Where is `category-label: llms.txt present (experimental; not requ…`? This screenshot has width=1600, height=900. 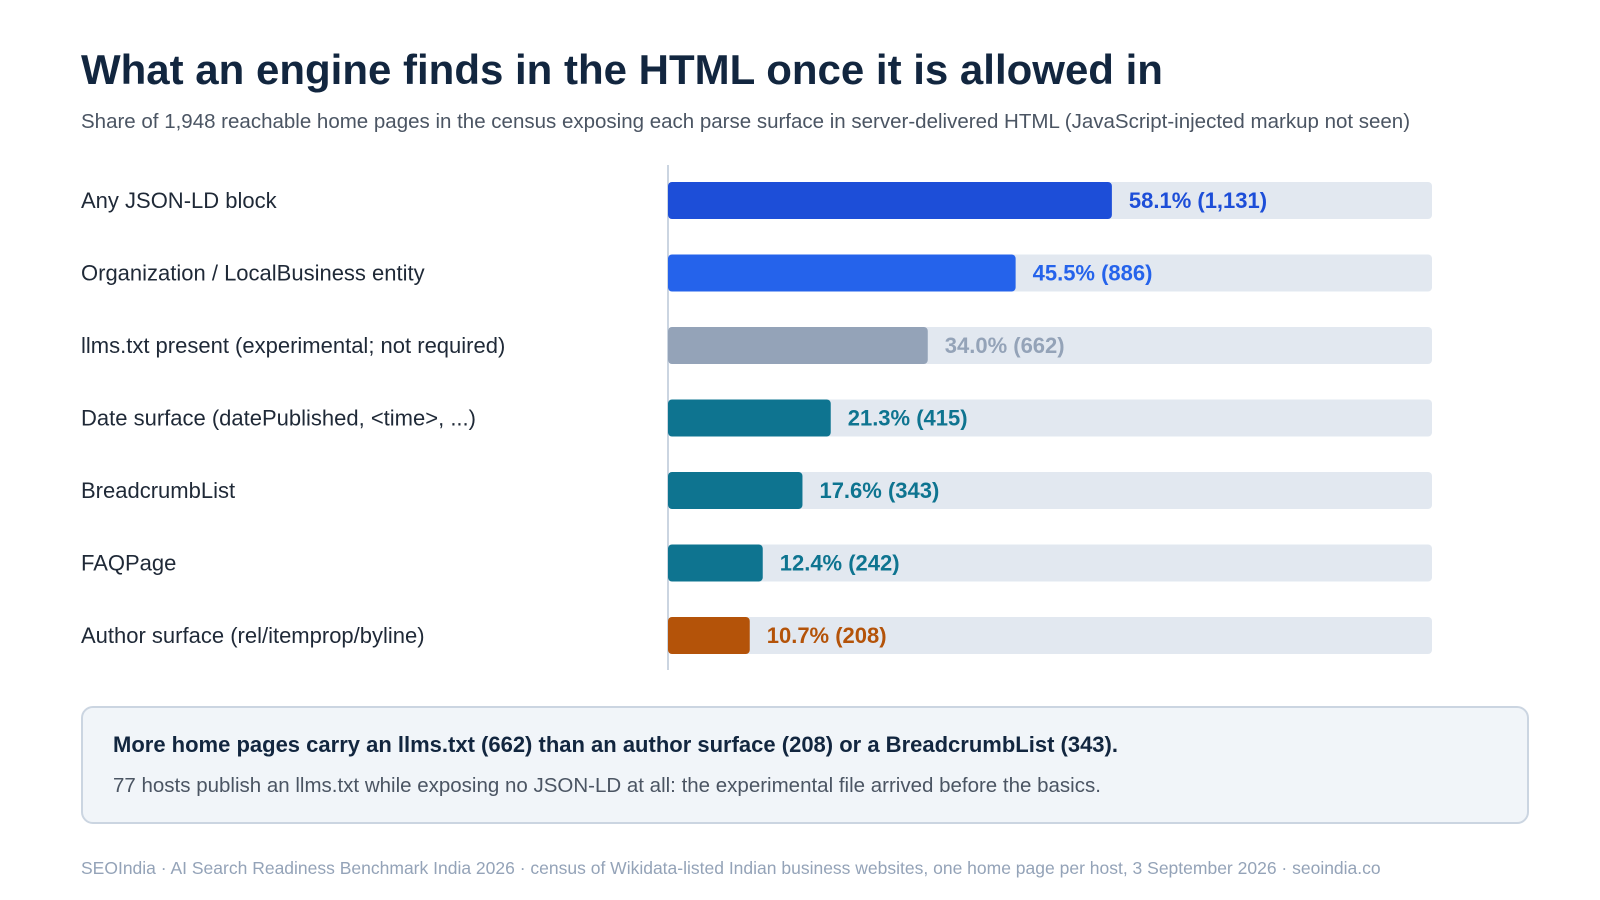
category-label: llms.txt present (experimental; not requ… is located at coordinates (293, 345).